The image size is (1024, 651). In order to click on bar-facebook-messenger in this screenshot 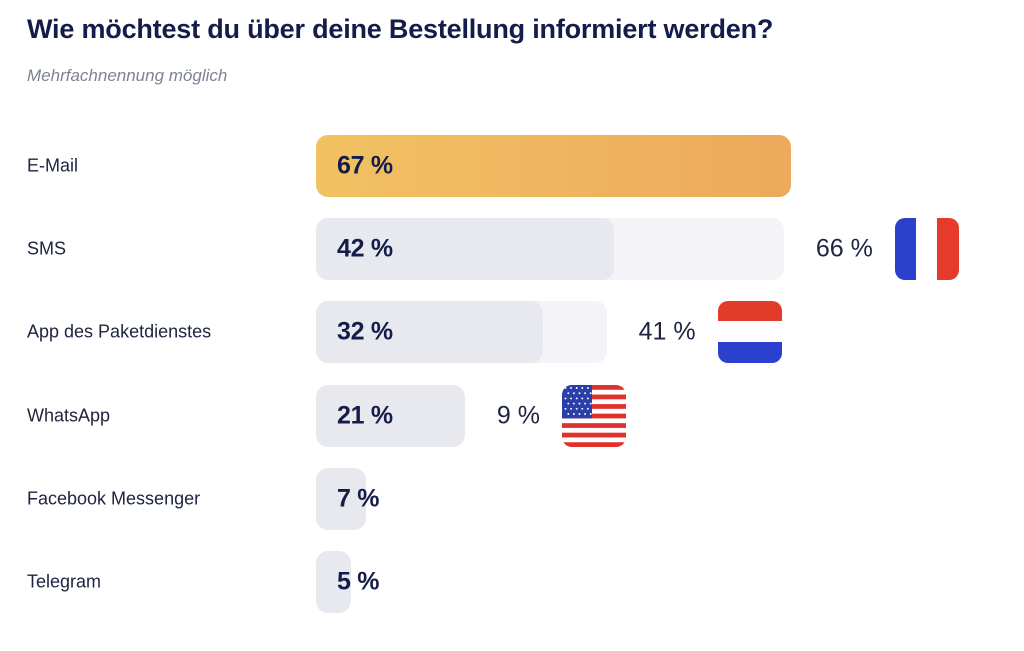, I will do `click(341, 498)`.